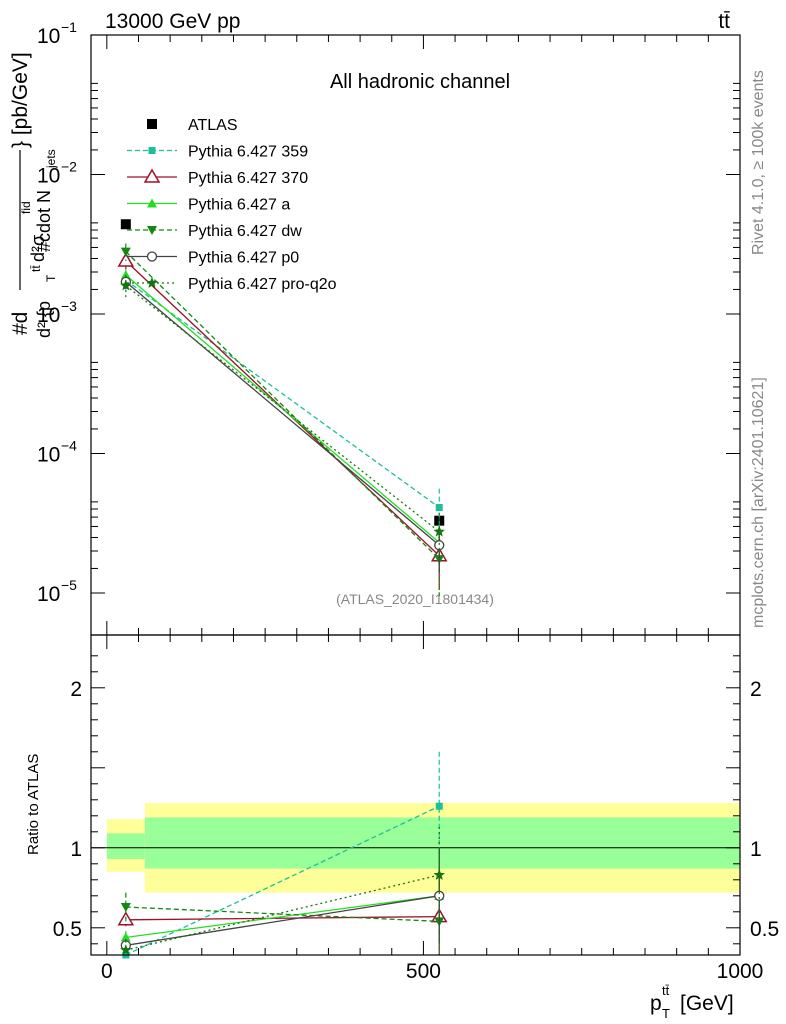  I want to click on energy-label: 13000 GeV pp, so click(172, 21).